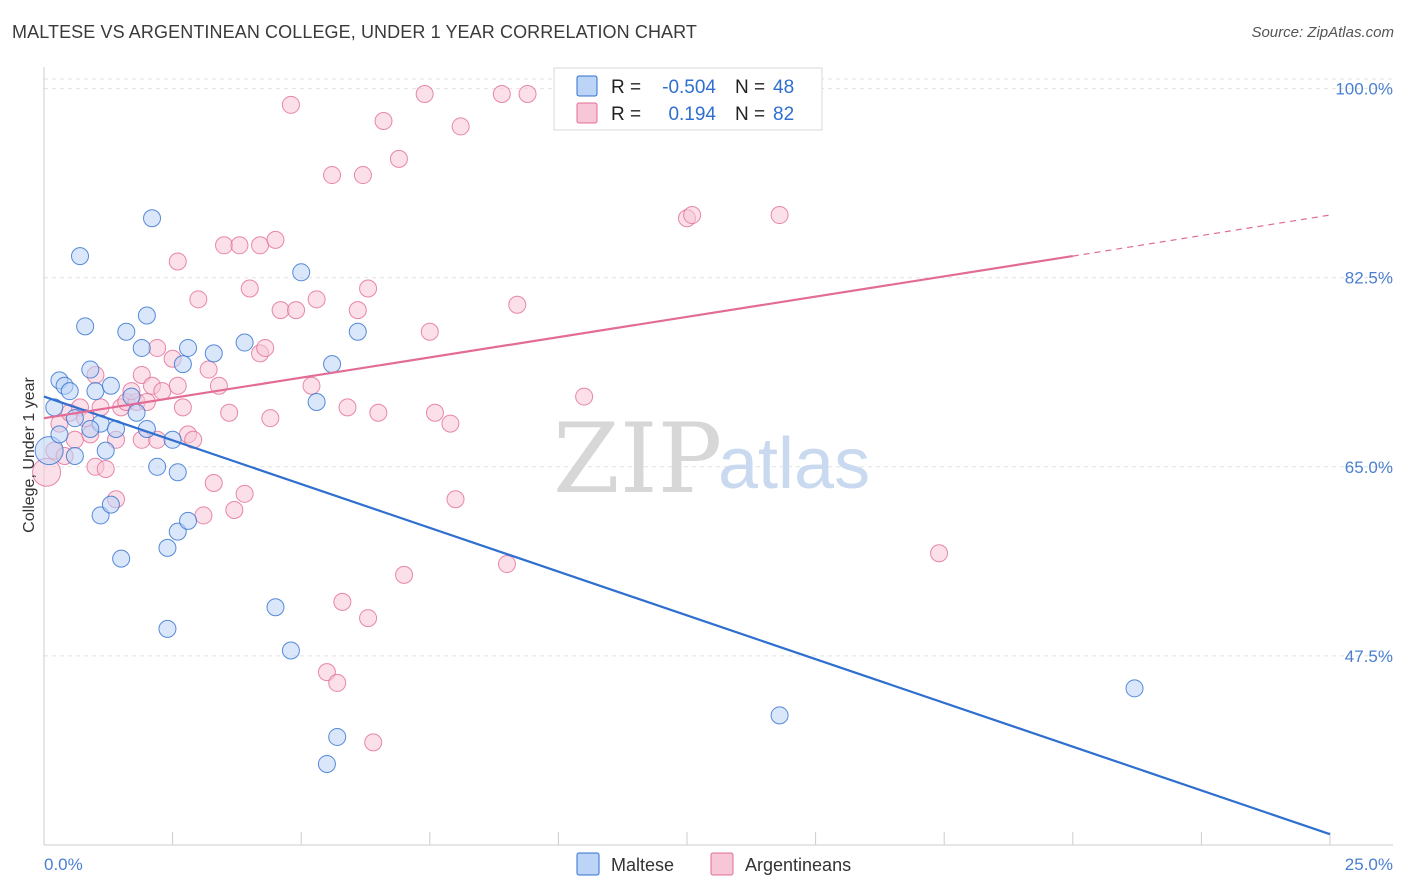  What do you see at coordinates (1322, 32) in the screenshot?
I see `source-label: Source: ZipAtlas.com` at bounding box center [1322, 32].